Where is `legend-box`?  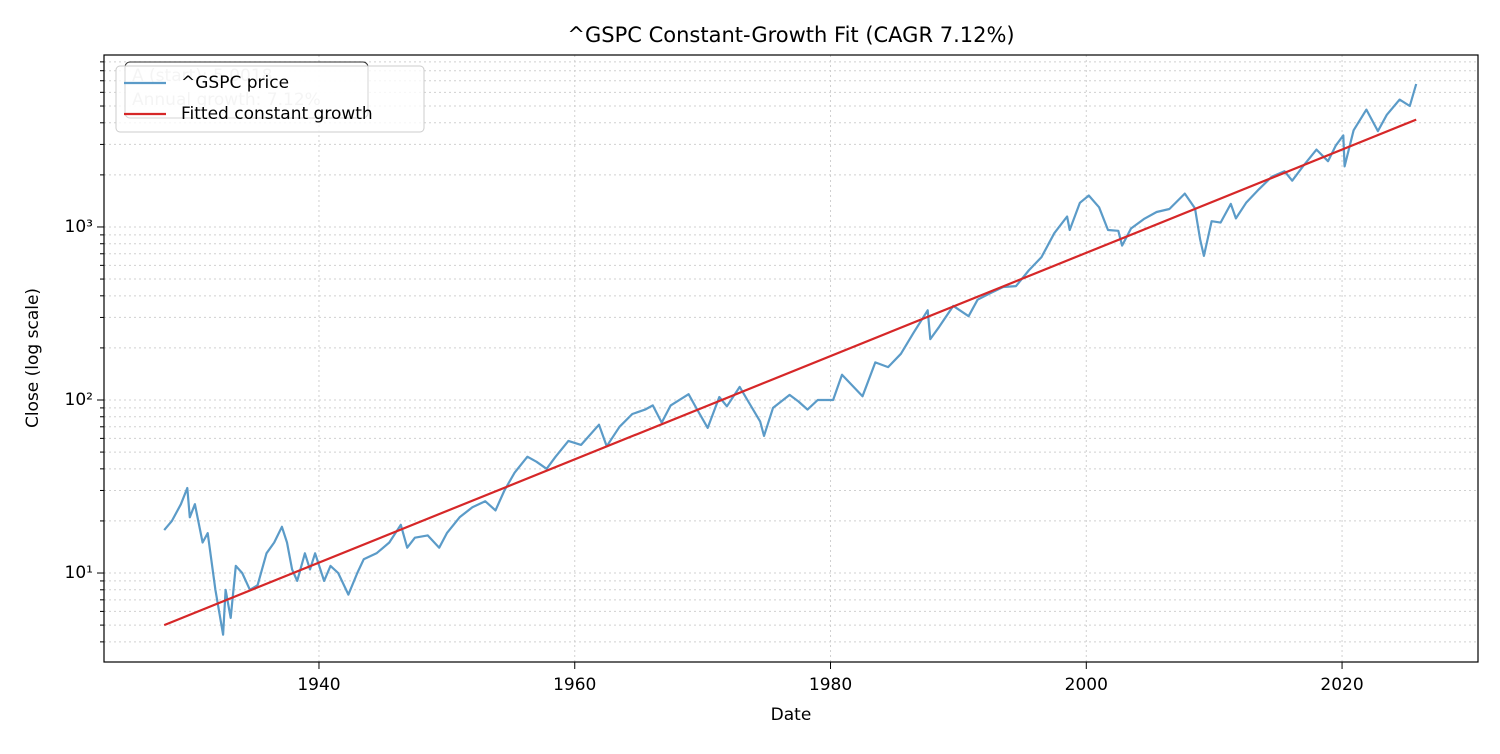 legend-box is located at coordinates (270, 99).